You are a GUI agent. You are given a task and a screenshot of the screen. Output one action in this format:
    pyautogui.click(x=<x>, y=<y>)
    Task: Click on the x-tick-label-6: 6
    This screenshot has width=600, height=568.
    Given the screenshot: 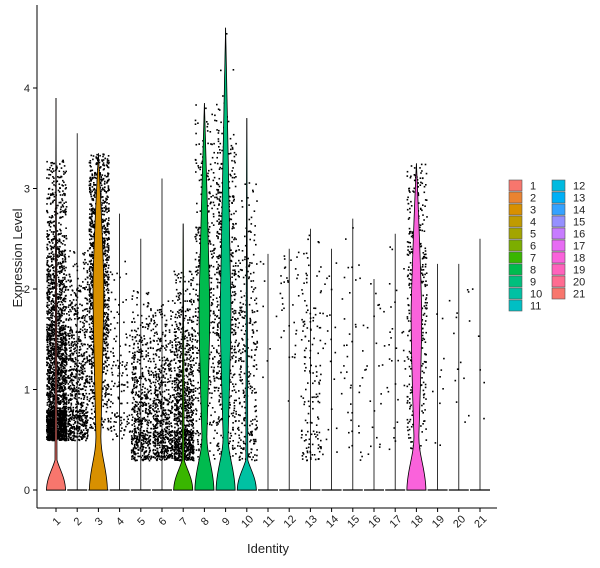 What is the action you would take?
    pyautogui.click(x=162, y=521)
    